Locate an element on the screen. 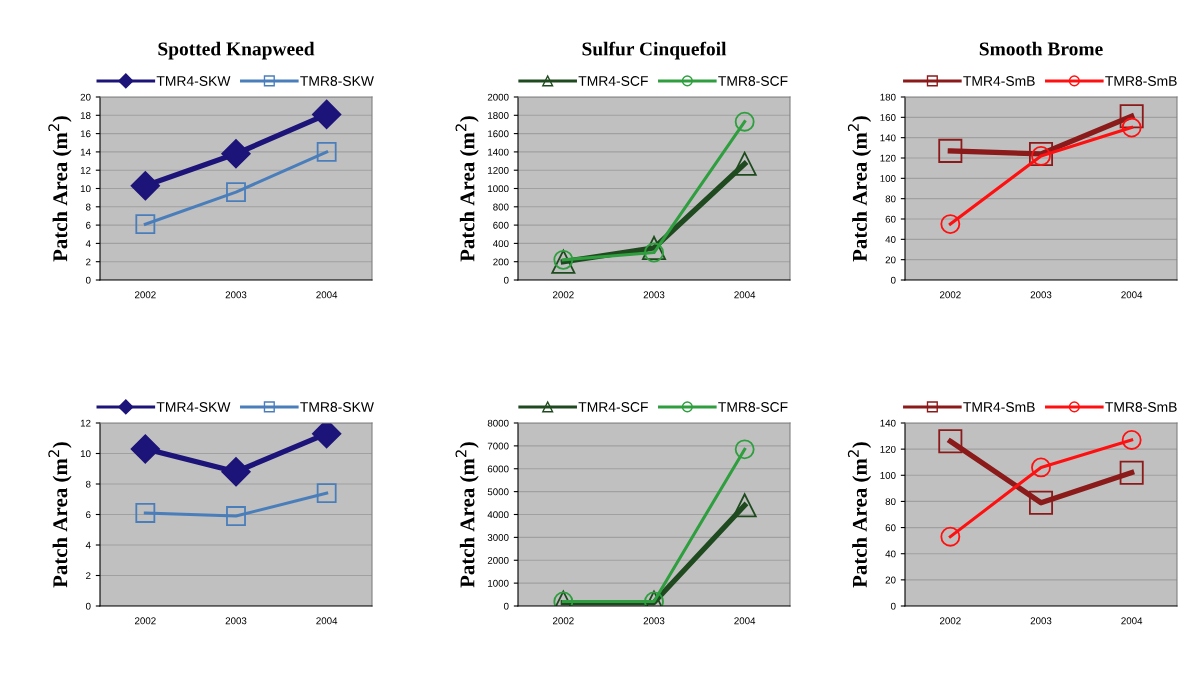 This screenshot has height=688, width=1204. y-tick-label: 200 is located at coordinates (501, 262).